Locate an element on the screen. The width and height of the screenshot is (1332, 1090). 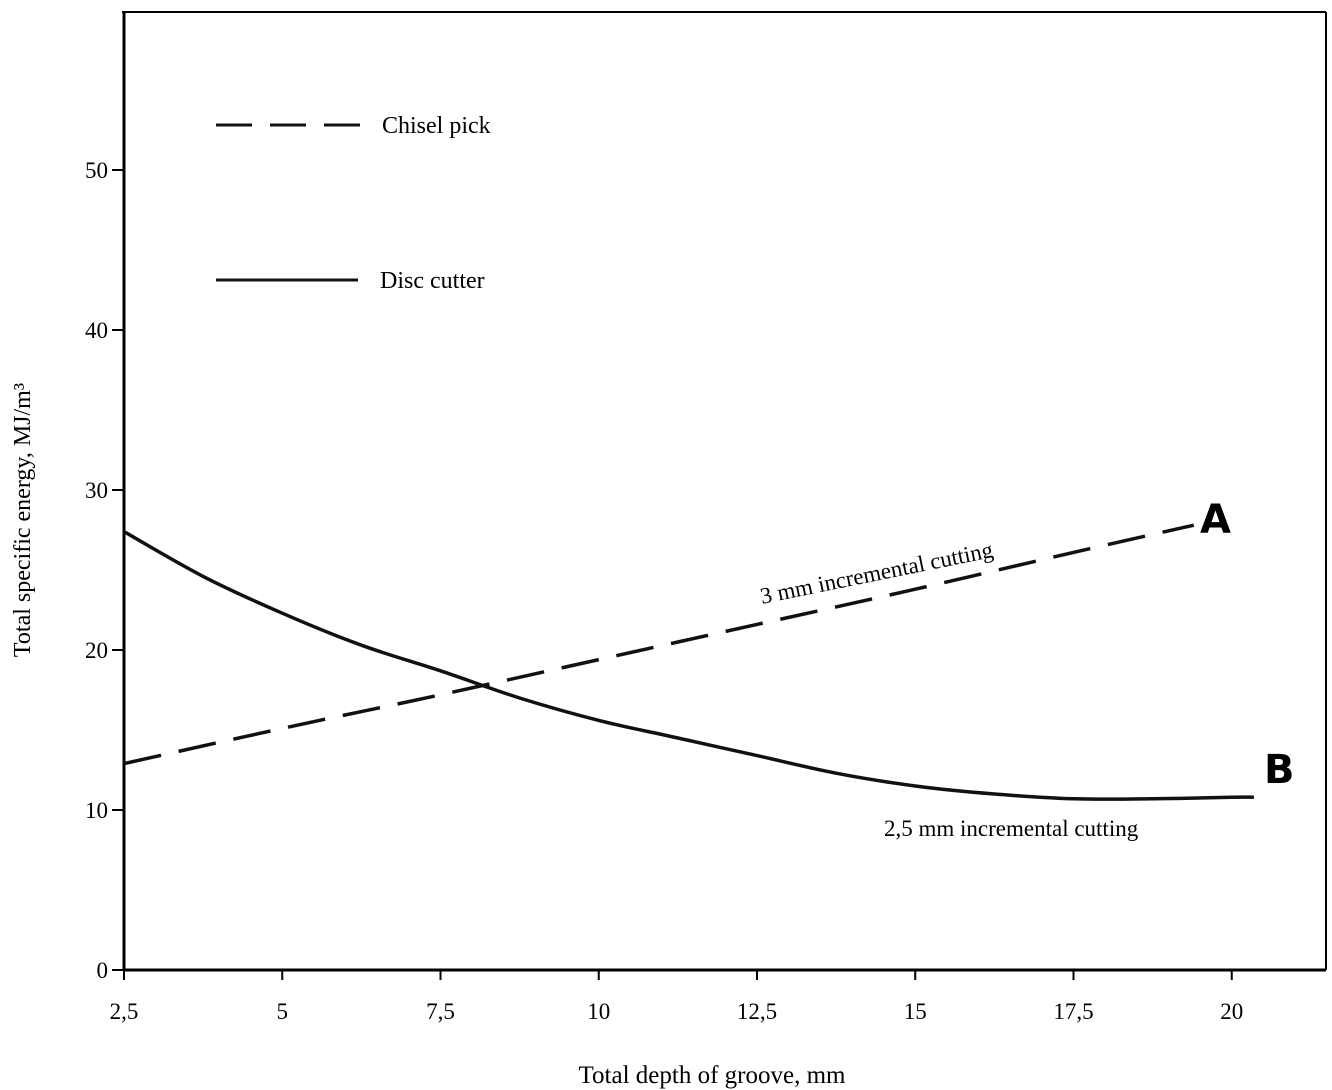
y-tick-label: 20 is located at coordinates (96, 650).